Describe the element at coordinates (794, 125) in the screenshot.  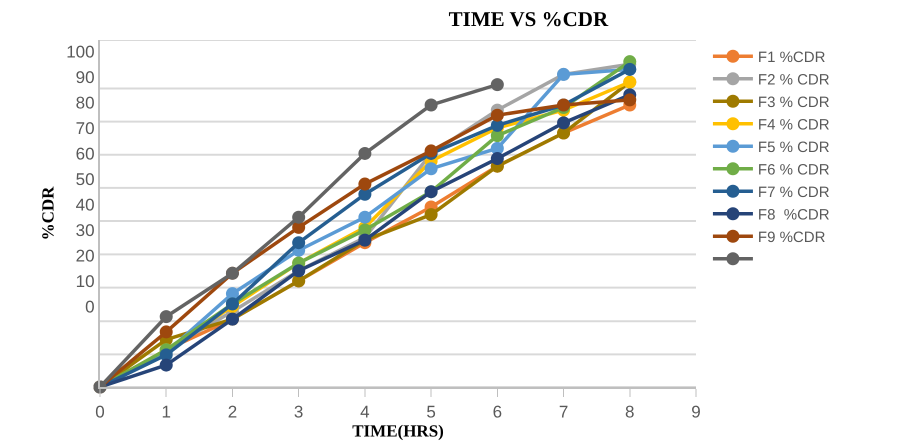
I see `legend-label: F4 % CDR` at that location.